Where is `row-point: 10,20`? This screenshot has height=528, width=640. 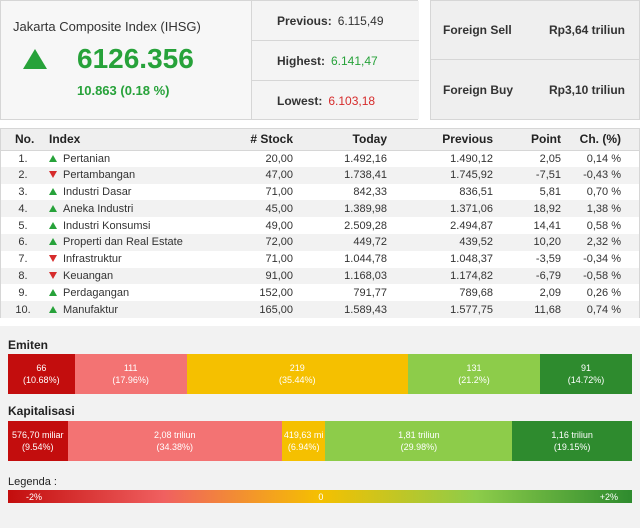 row-point: 10,20 is located at coordinates (527, 242).